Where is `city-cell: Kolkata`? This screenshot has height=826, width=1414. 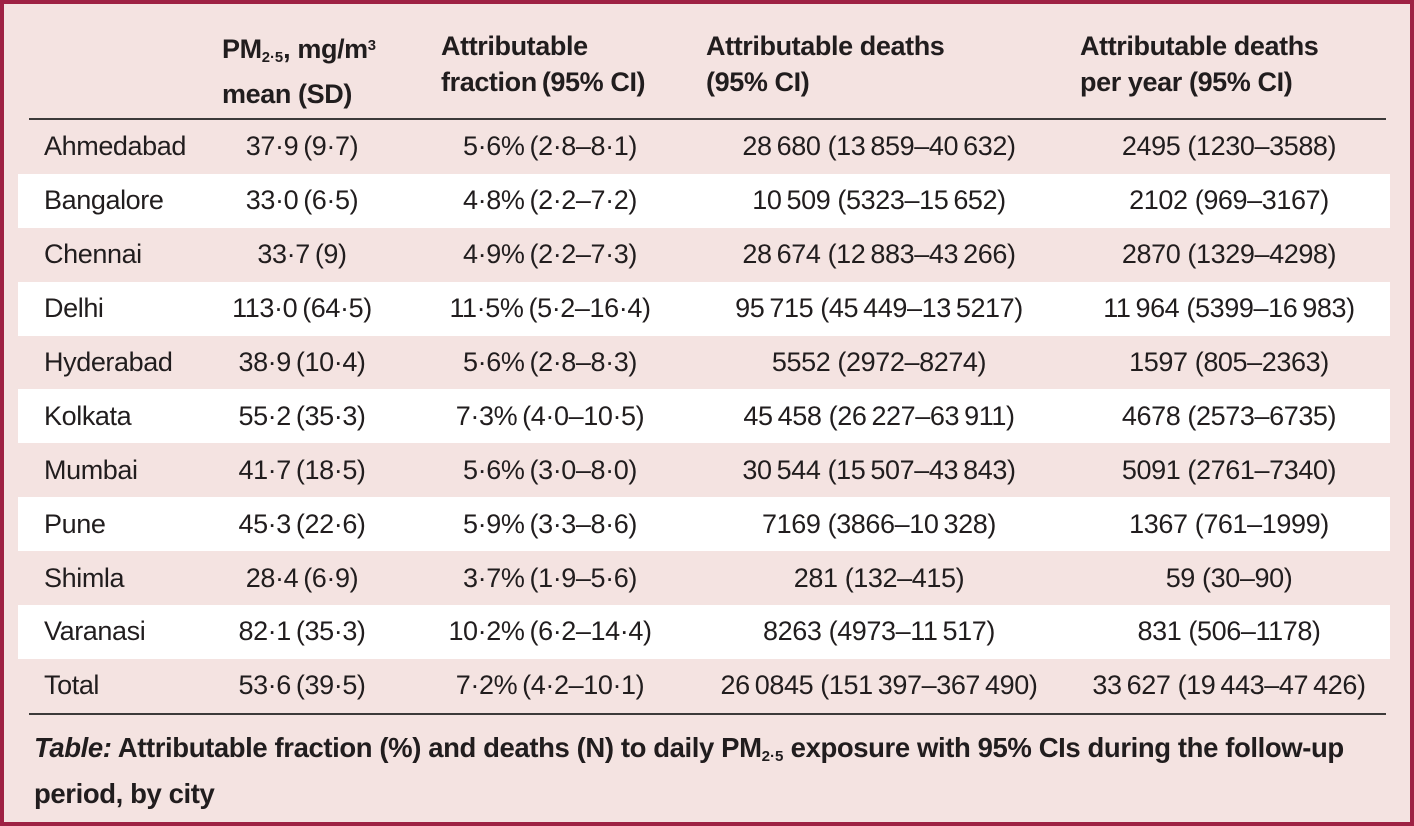 city-cell: Kolkata is located at coordinates (88, 415).